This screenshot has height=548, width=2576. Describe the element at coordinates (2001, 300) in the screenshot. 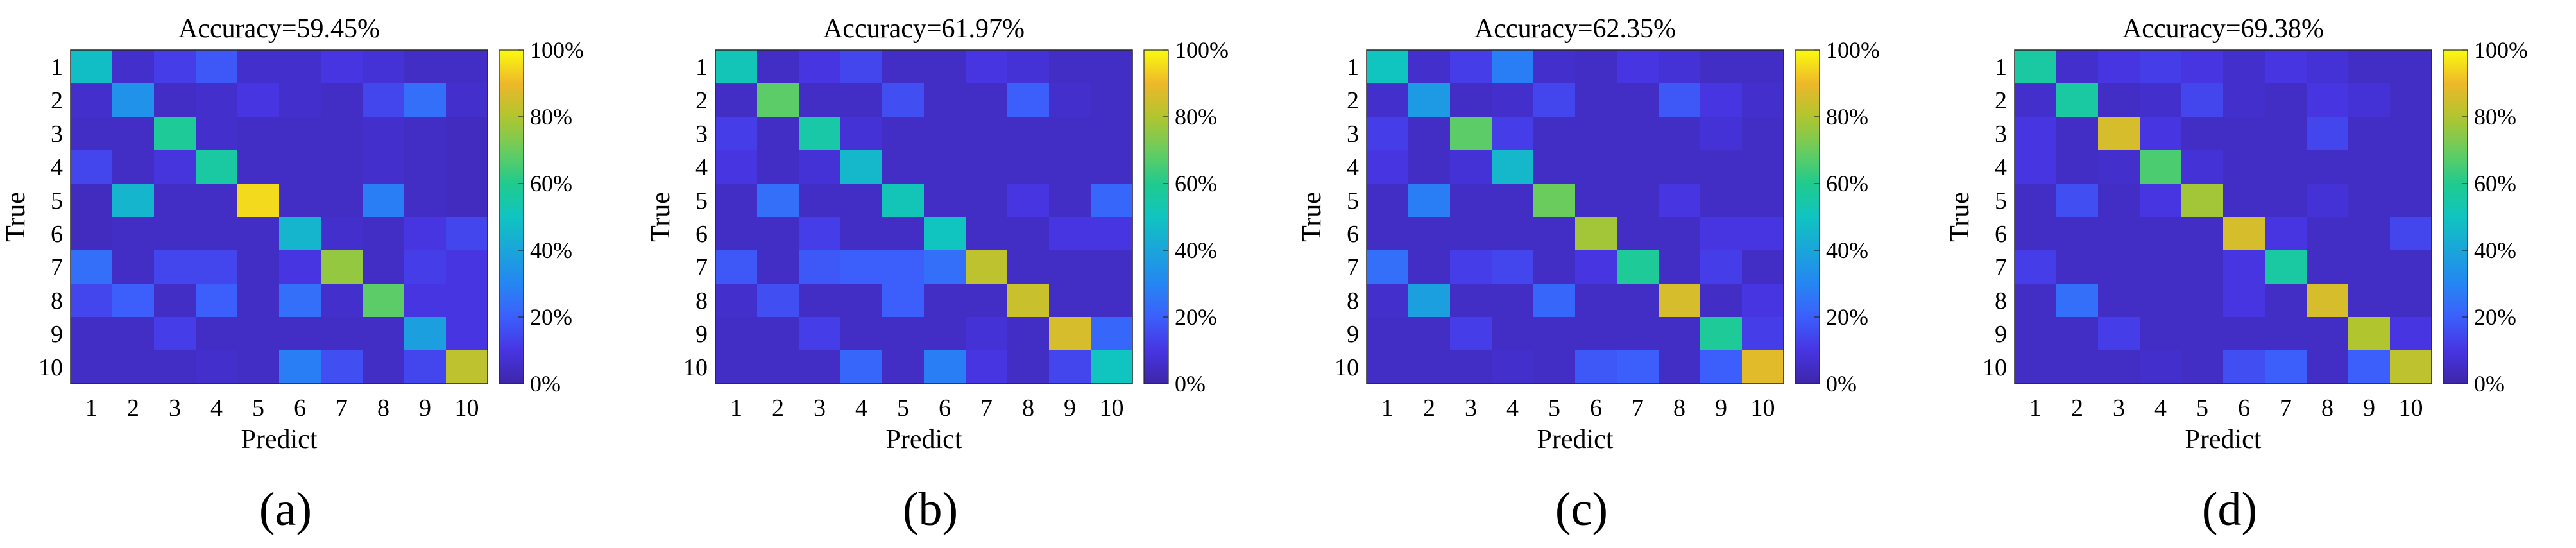

I see `y-tick-label: 8` at that location.